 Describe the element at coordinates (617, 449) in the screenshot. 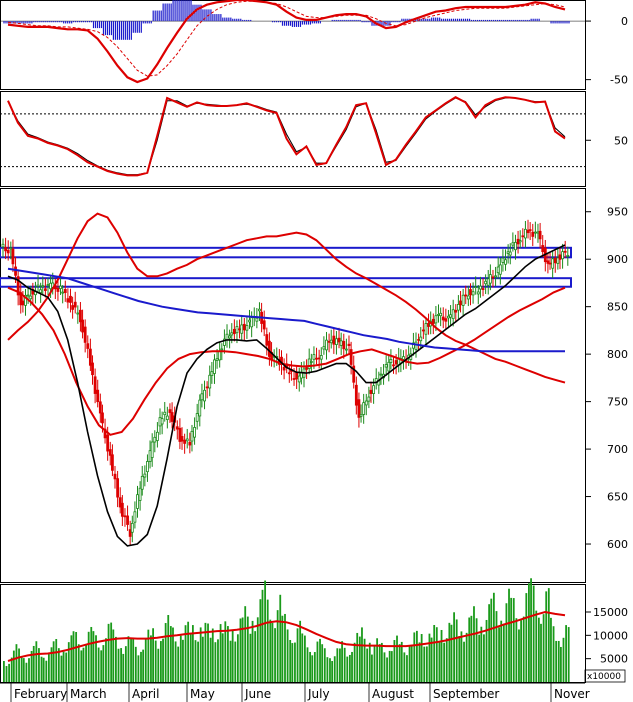

I see `price-tick-label-5: 700` at that location.